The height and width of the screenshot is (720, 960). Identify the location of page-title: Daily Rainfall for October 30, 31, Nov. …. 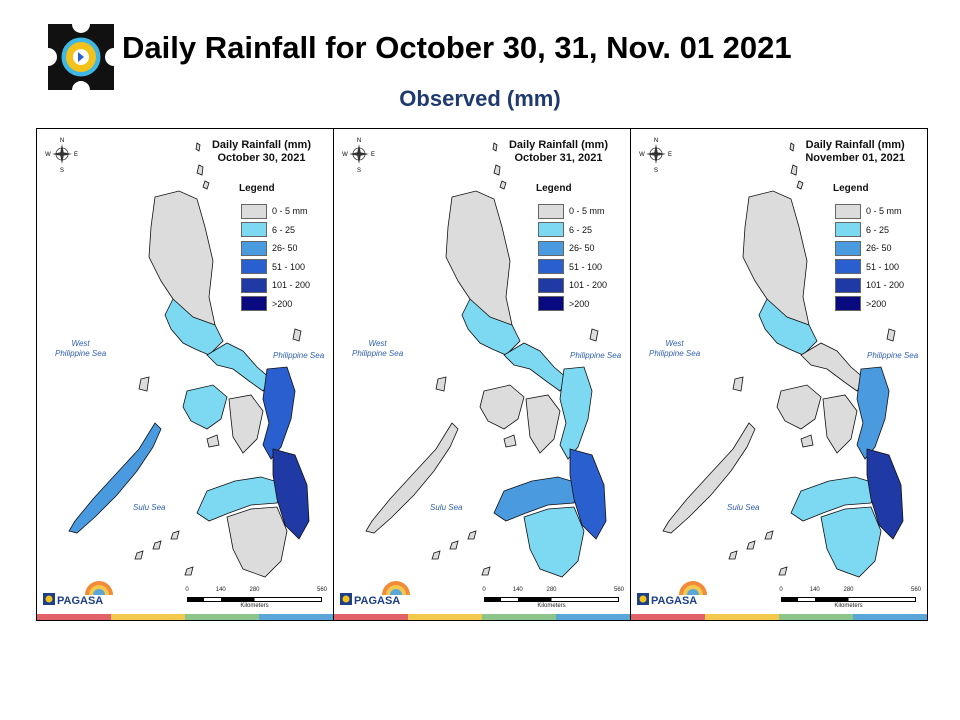
(457, 47).